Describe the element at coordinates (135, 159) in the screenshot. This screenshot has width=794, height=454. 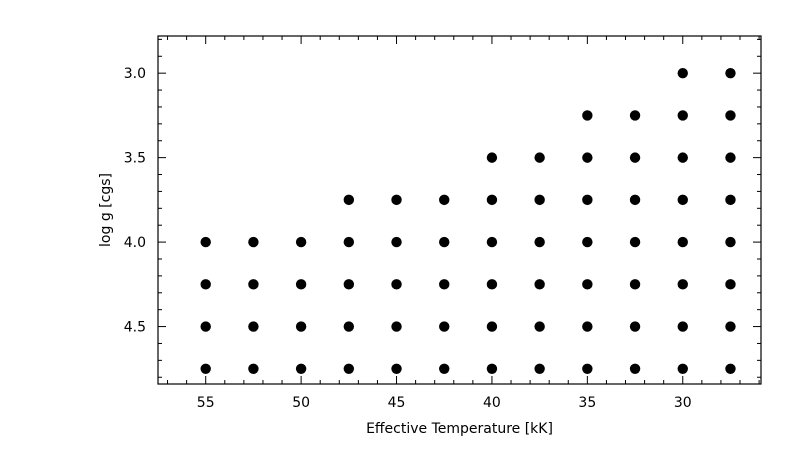
I see `y-tick-label: 3.5` at that location.